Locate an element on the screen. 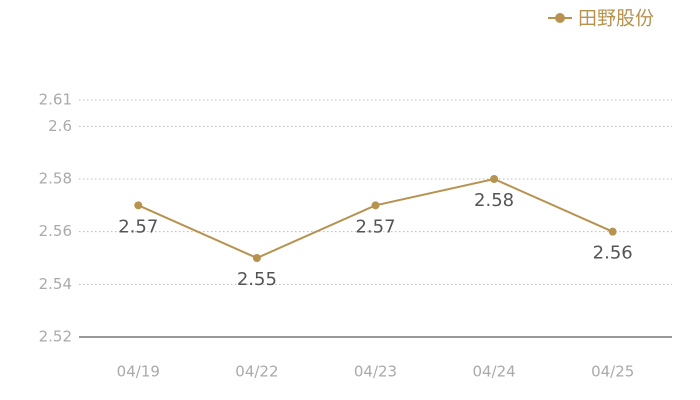 This screenshot has height=400, width=700. y-tick-label: 2.58 is located at coordinates (55, 179).